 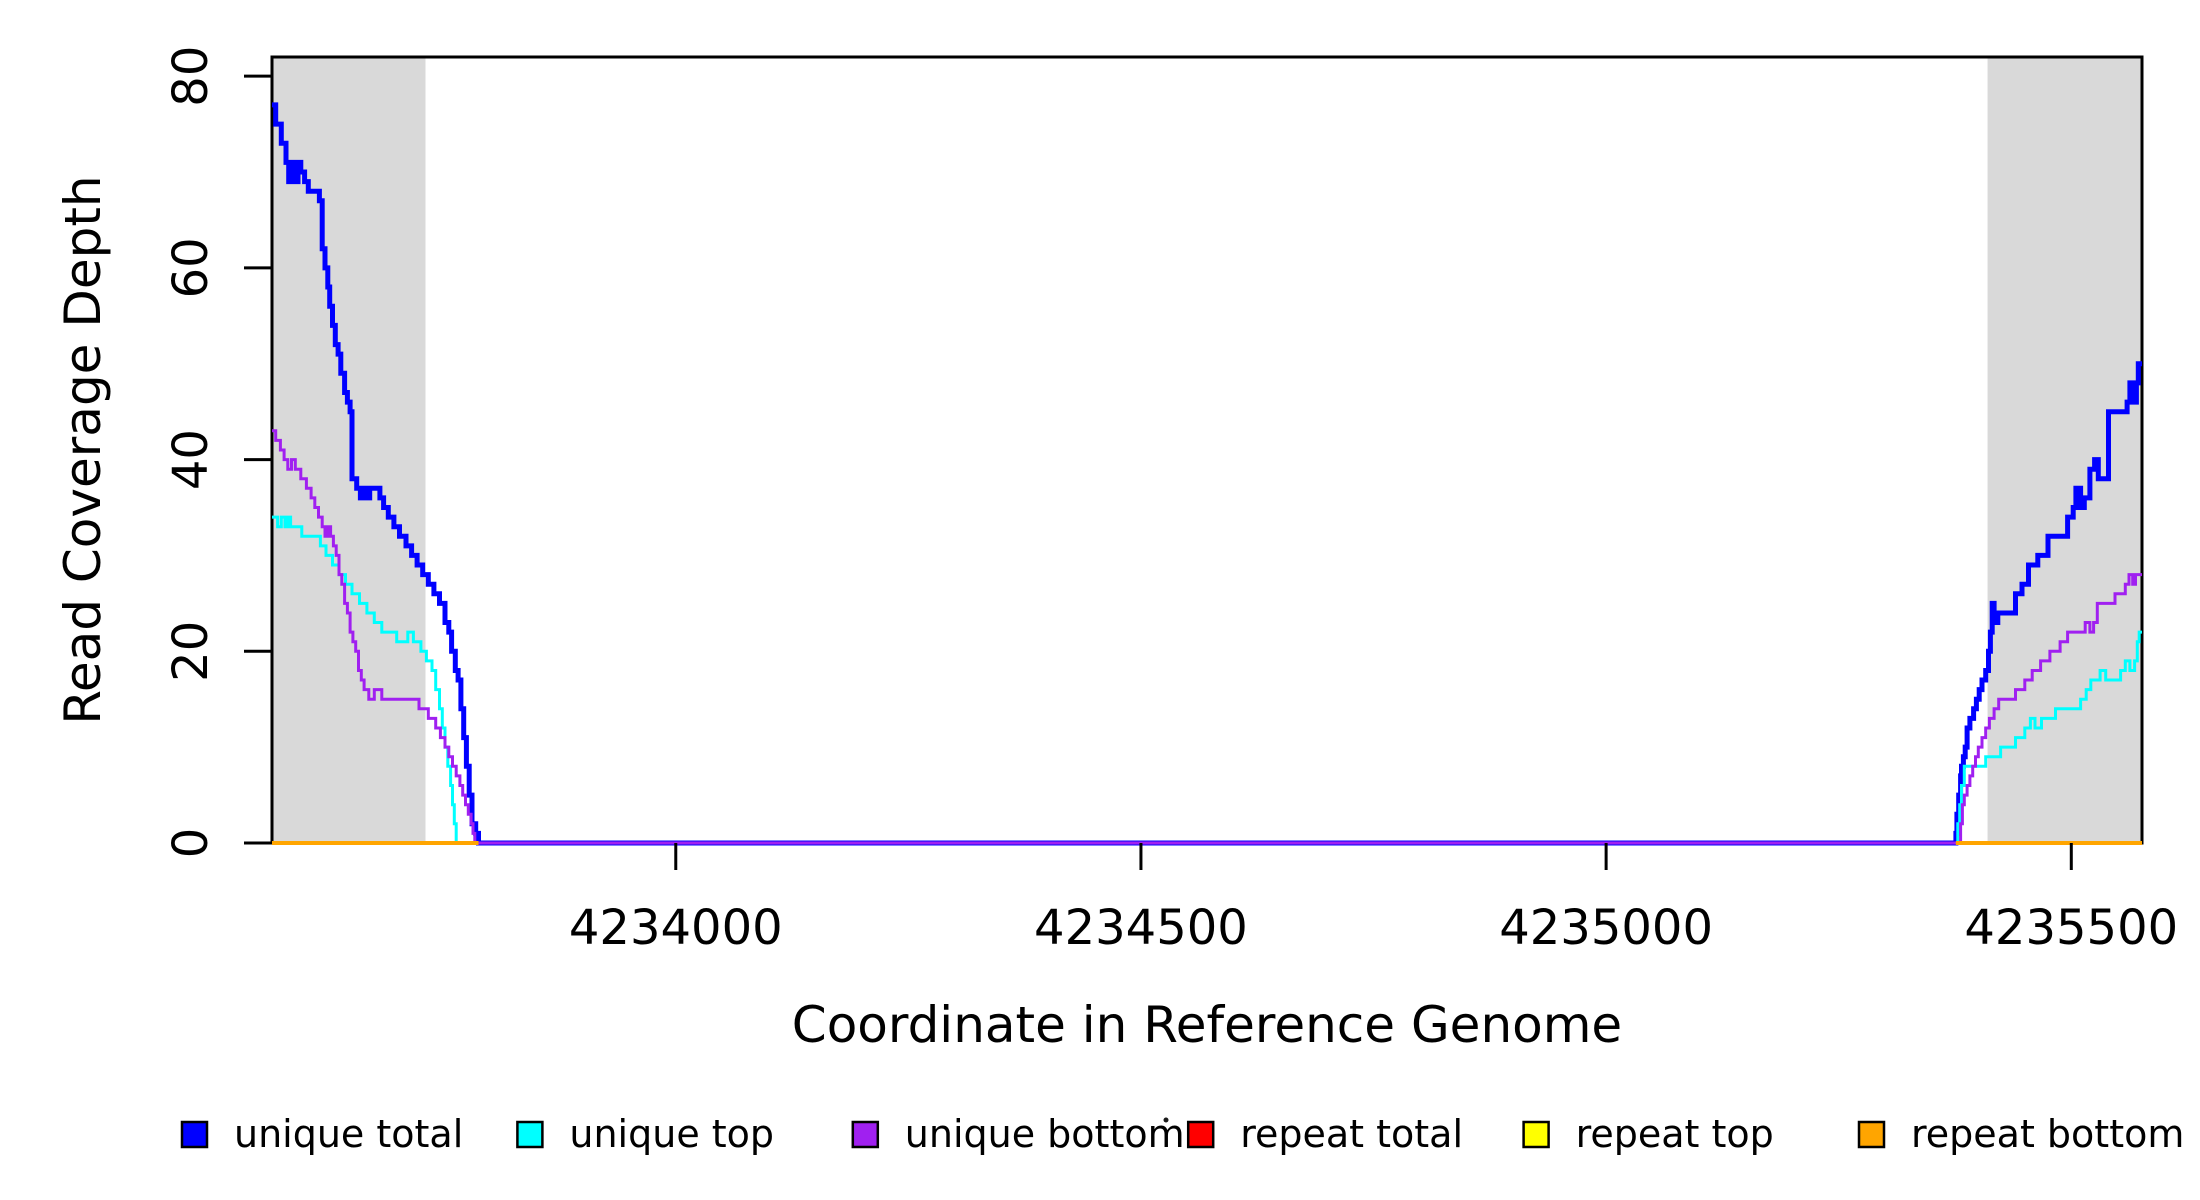 I want to click on legend-swatch-unique-total, so click(x=194, y=1134).